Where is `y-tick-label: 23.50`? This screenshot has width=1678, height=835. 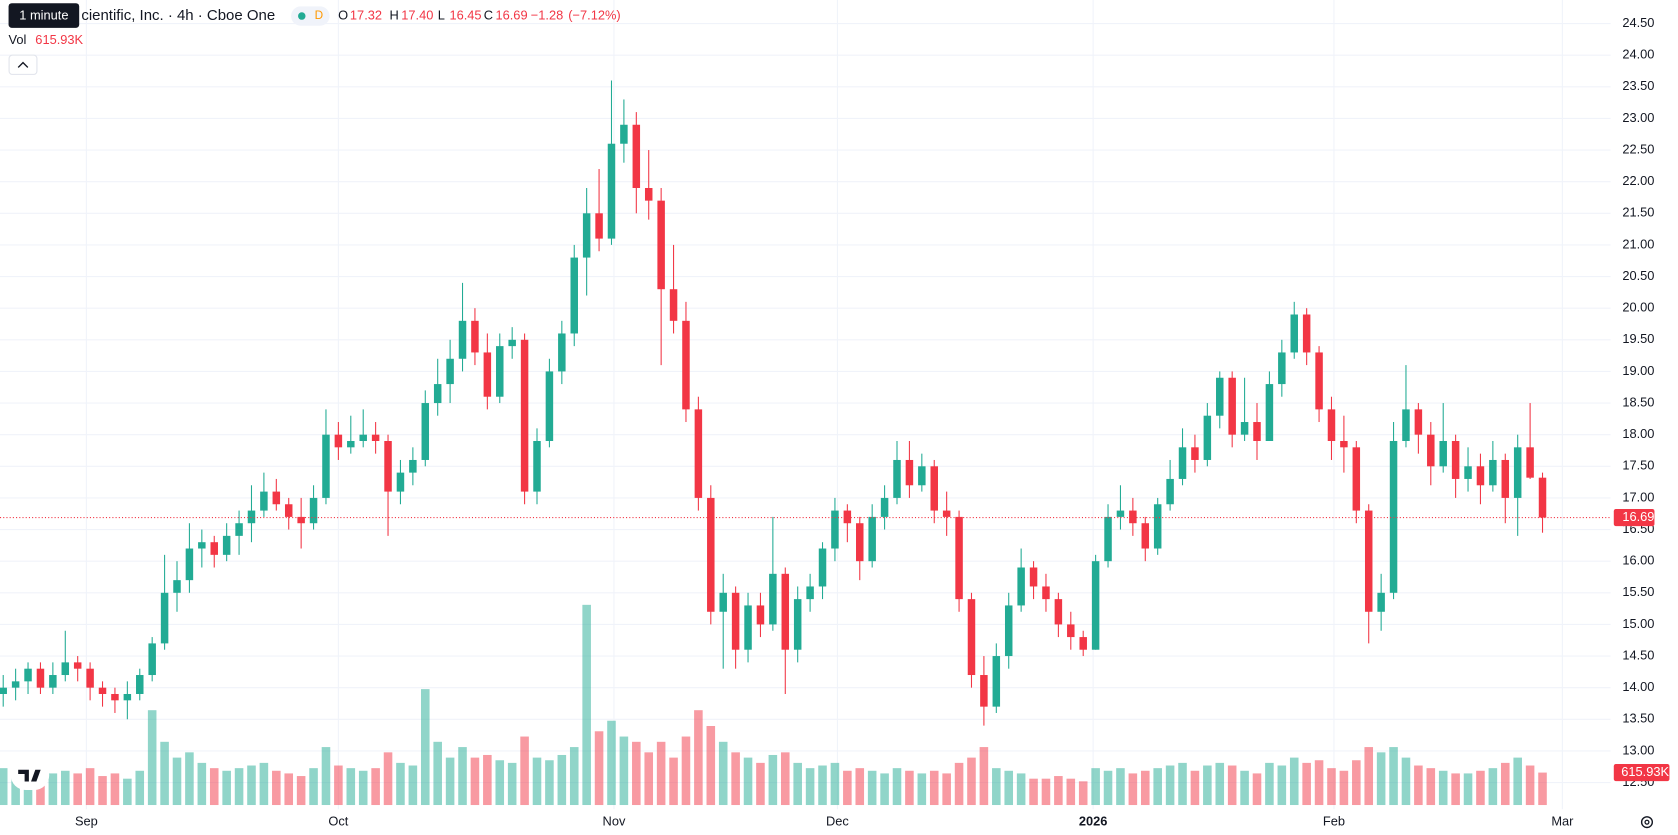
y-tick-label: 23.50 is located at coordinates (1638, 85).